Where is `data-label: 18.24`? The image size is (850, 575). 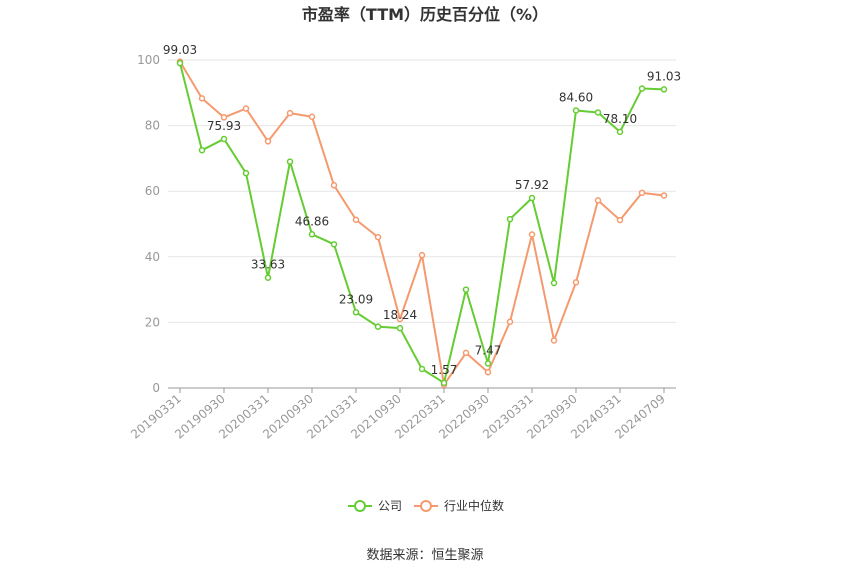 data-label: 18.24 is located at coordinates (400, 315).